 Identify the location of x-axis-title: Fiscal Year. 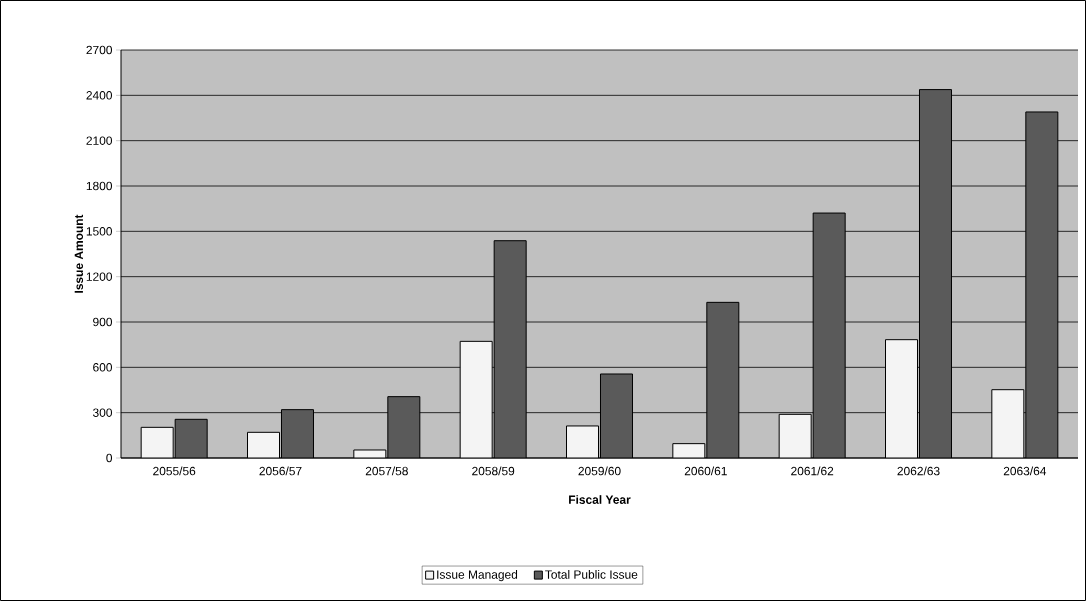
(600, 499).